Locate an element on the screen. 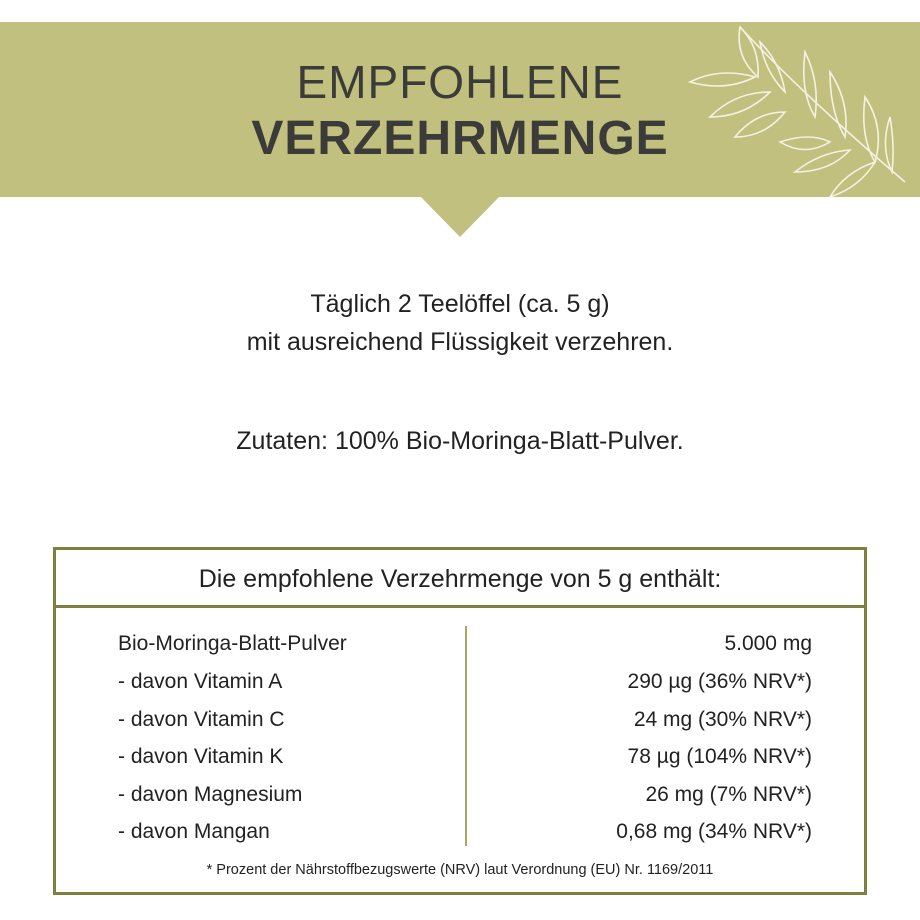 This screenshot has height=920, width=920. row-label: - davon Mangan is located at coordinates (194, 831).